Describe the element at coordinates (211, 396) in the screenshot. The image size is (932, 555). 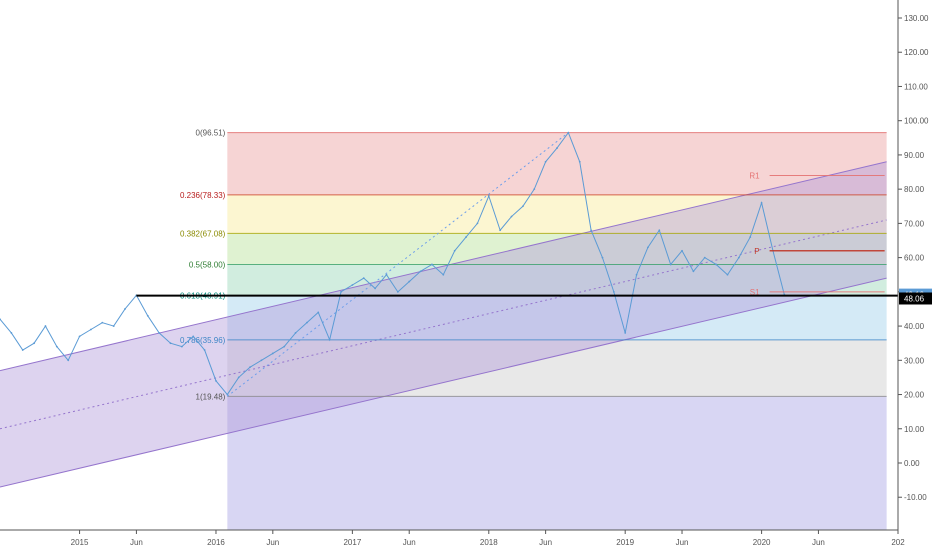
I see `fib-level-label-6: 1(19.48)` at that location.